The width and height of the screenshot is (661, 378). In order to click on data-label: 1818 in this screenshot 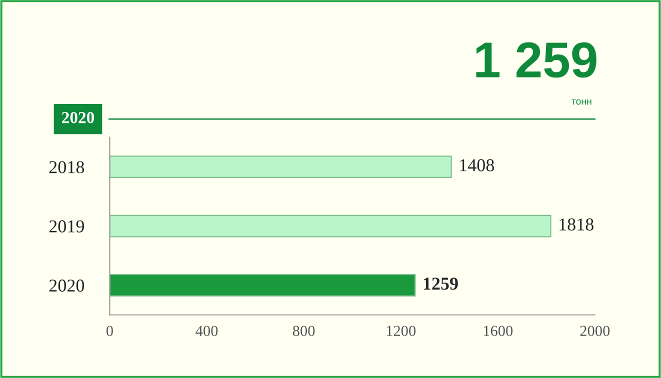, I will do `click(577, 224)`.